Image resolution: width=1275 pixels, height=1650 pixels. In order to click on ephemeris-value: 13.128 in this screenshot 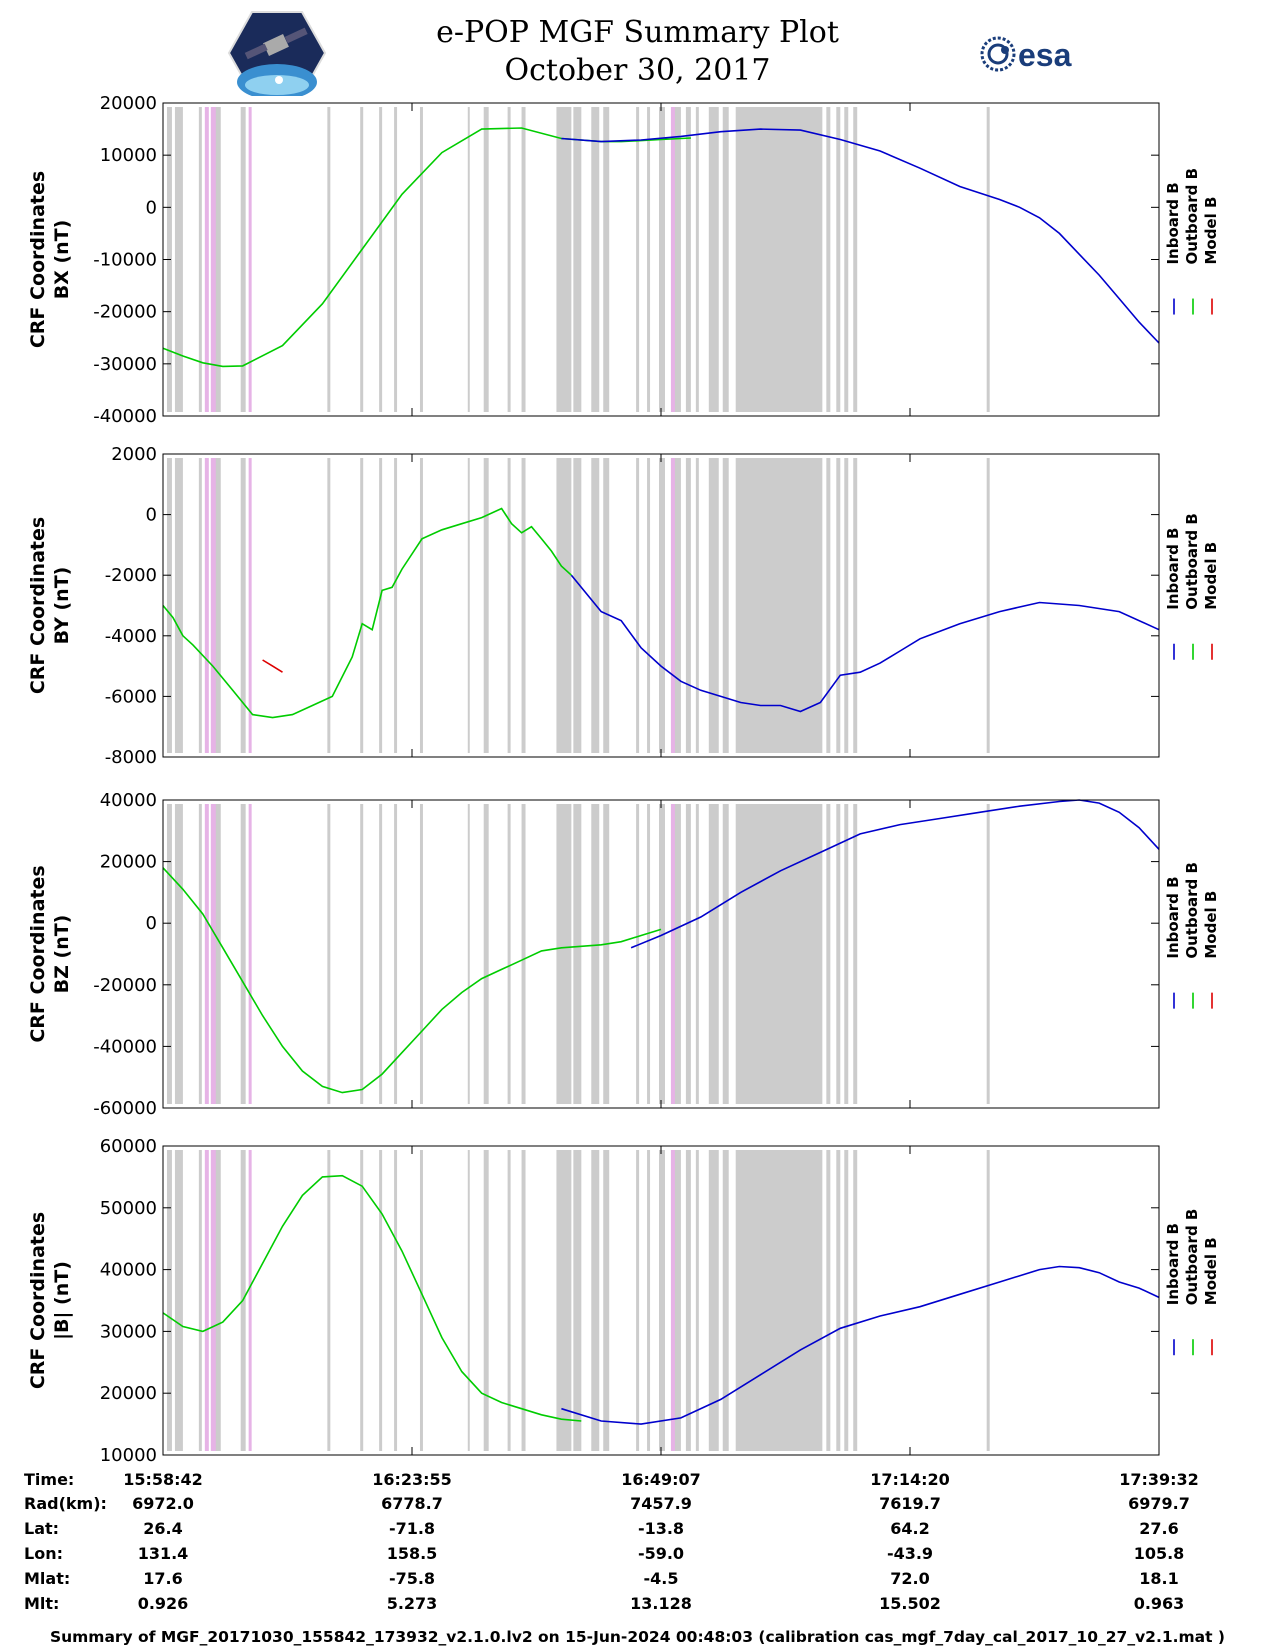, I will do `click(661, 1603)`.